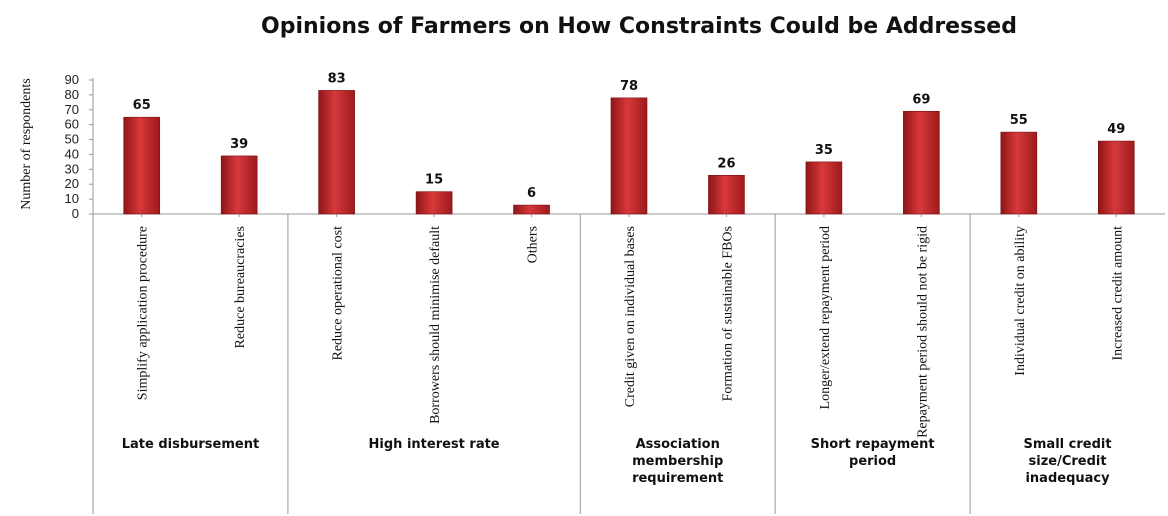 This screenshot has height=516, width=1168. I want to click on group-label: period, so click(872, 461).